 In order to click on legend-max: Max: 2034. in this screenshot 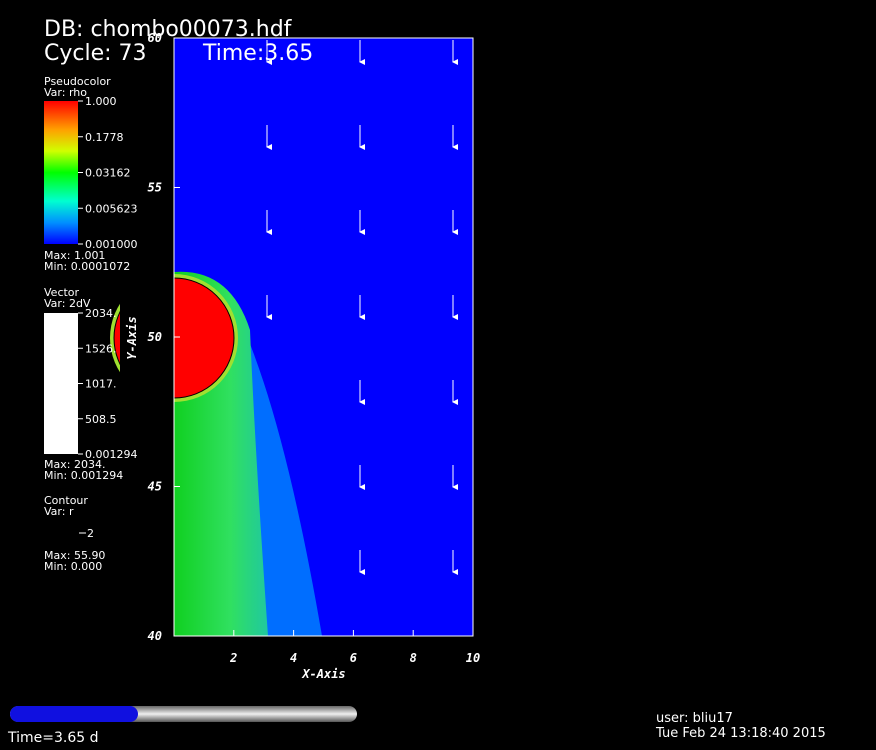, I will do `click(74, 464)`.